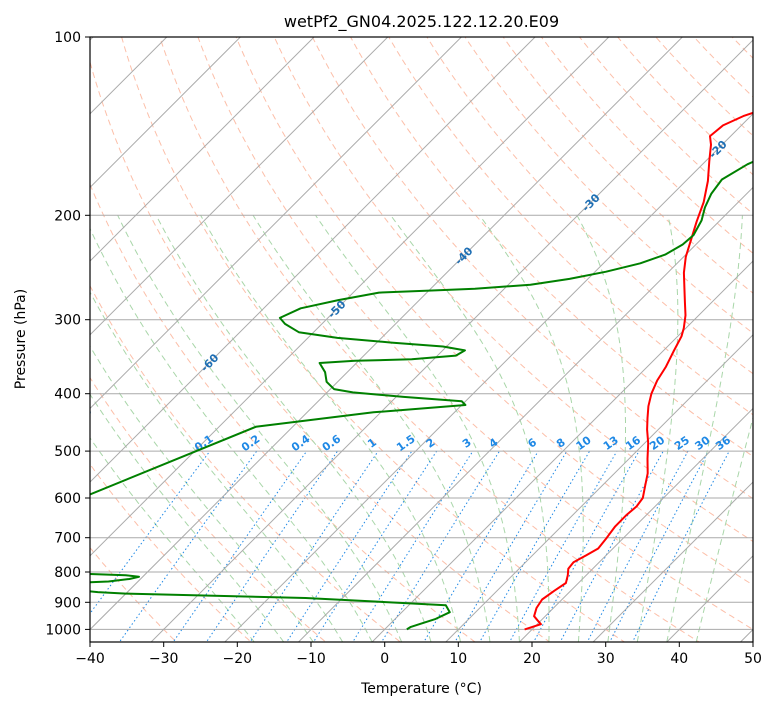  I want to click on y-tick-label: 500, so click(67, 452).